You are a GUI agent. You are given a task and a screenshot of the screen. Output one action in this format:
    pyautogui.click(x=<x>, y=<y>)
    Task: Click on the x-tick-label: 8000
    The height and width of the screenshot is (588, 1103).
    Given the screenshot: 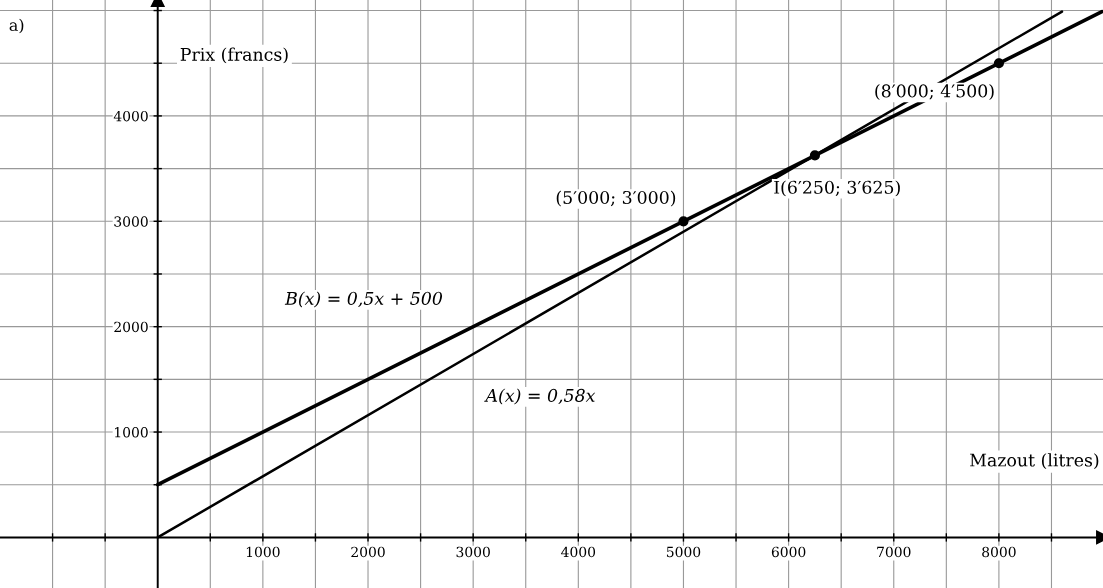 What is the action you would take?
    pyautogui.click(x=999, y=552)
    